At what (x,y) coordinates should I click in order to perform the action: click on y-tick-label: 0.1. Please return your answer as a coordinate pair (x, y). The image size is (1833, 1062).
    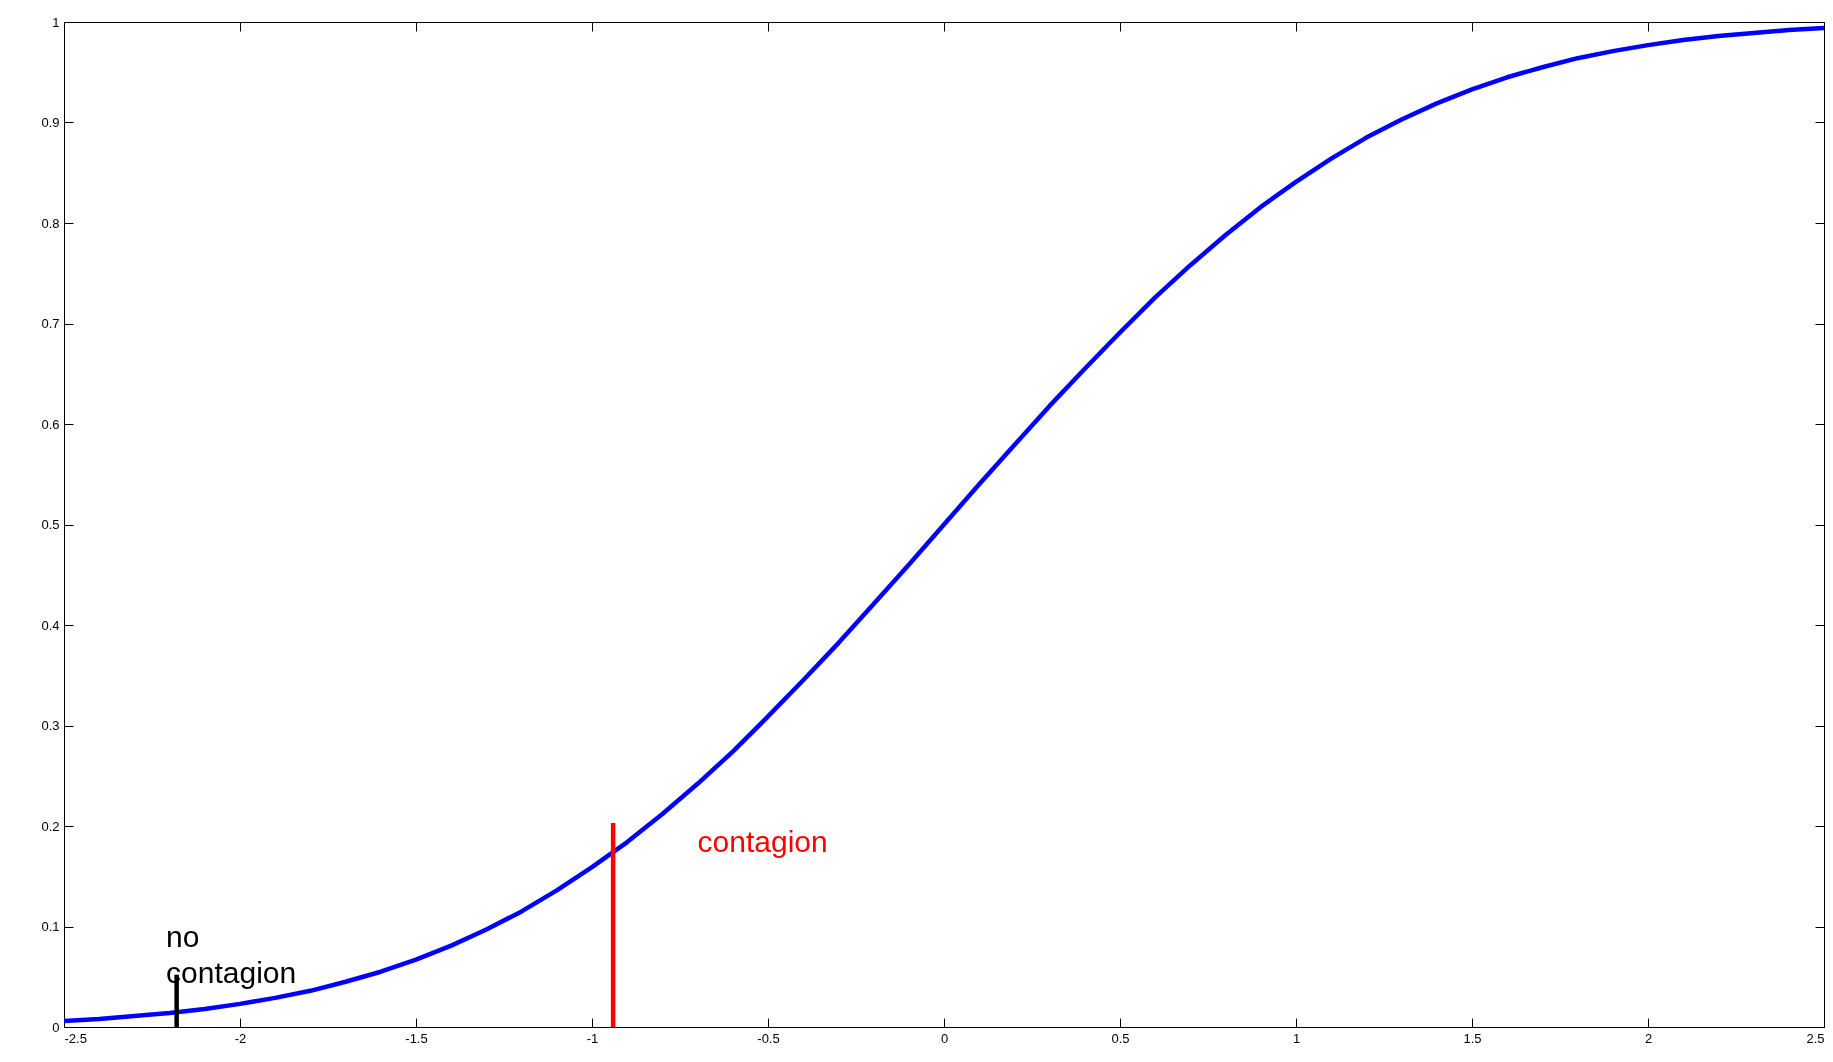
    Looking at the image, I should click on (50, 926).